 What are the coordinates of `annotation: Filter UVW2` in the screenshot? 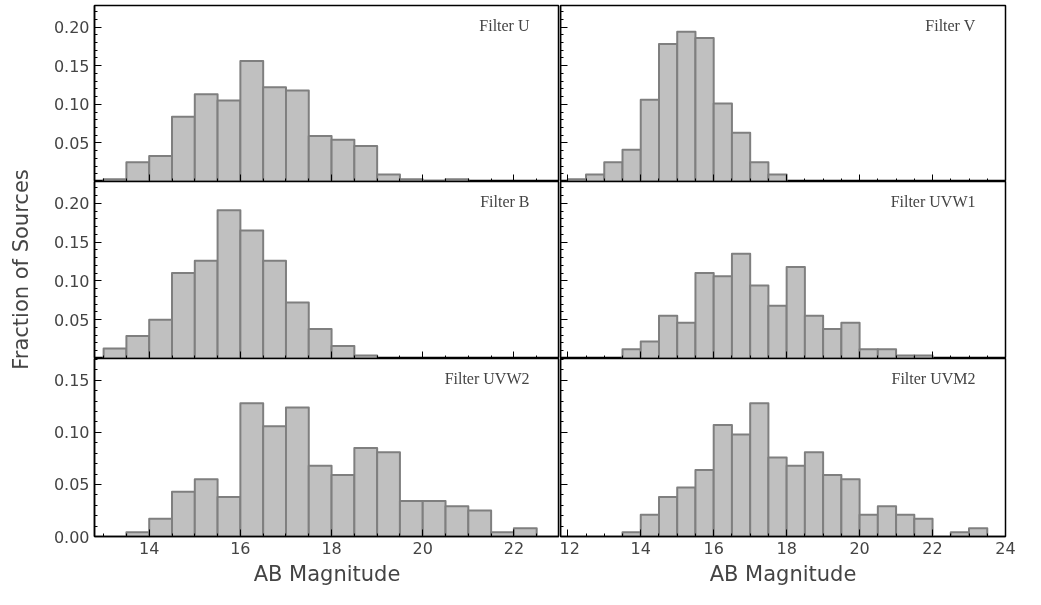 It's located at (487, 378).